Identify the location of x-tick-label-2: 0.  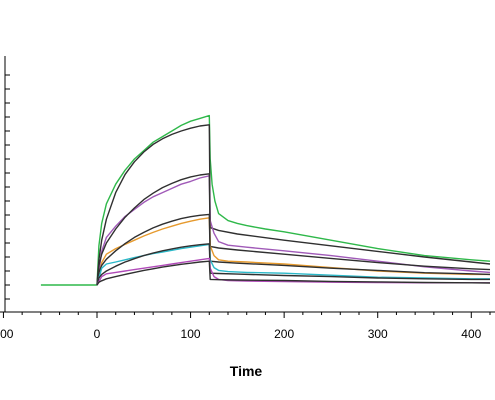
(97, 334).